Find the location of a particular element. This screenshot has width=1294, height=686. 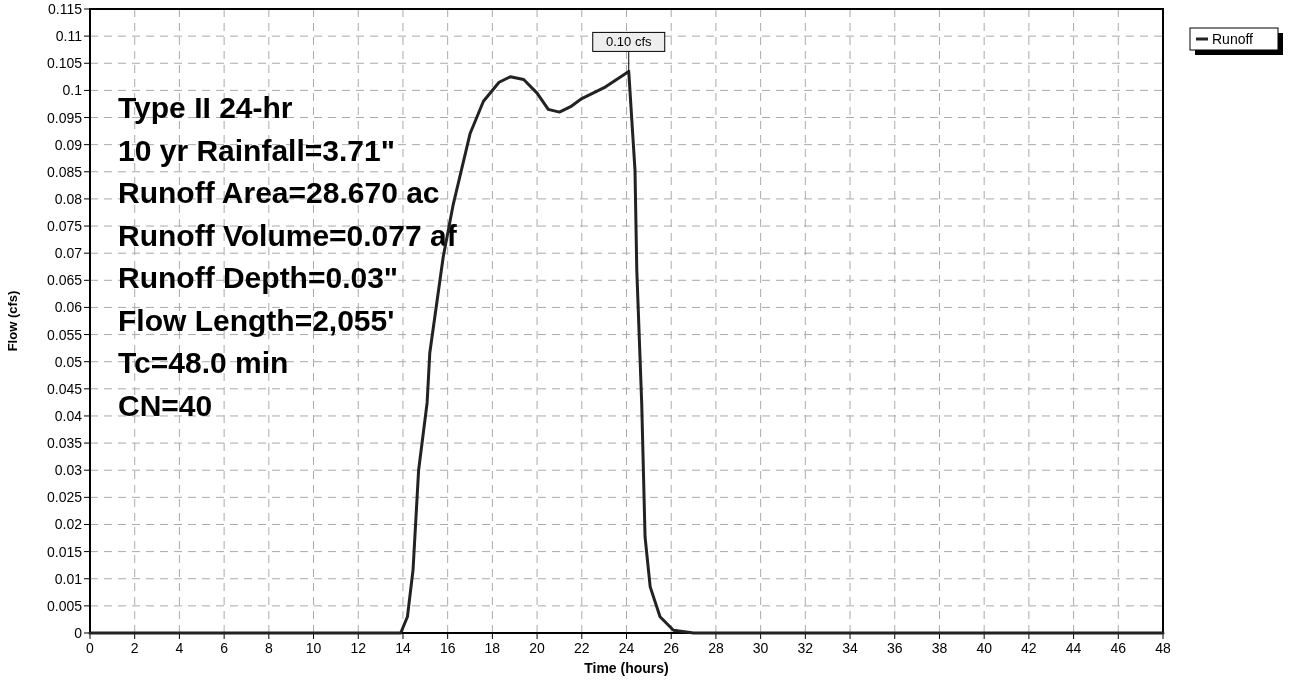

y-tick-label: 0.02 is located at coordinates (68, 524).